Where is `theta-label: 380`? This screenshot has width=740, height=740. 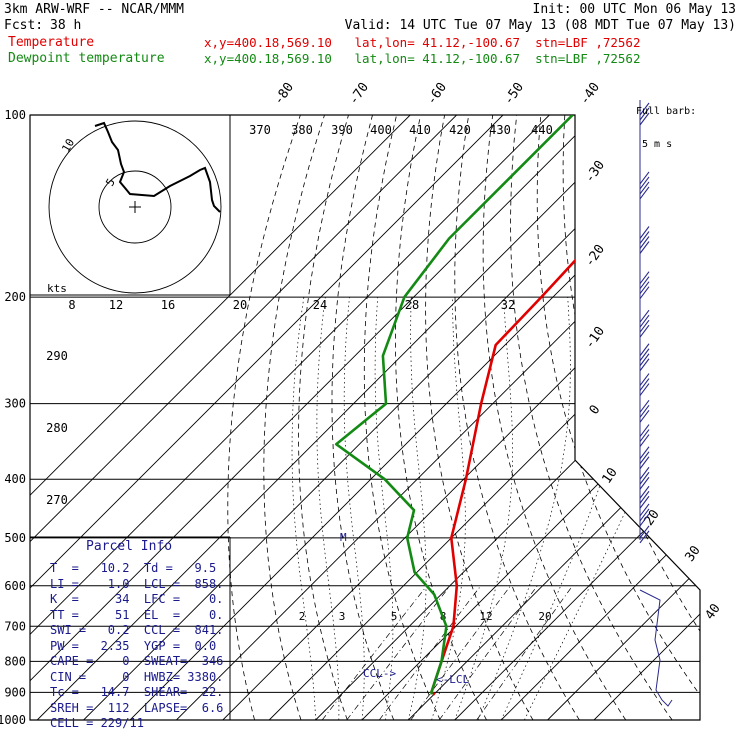 theta-label: 380 is located at coordinates (302, 130).